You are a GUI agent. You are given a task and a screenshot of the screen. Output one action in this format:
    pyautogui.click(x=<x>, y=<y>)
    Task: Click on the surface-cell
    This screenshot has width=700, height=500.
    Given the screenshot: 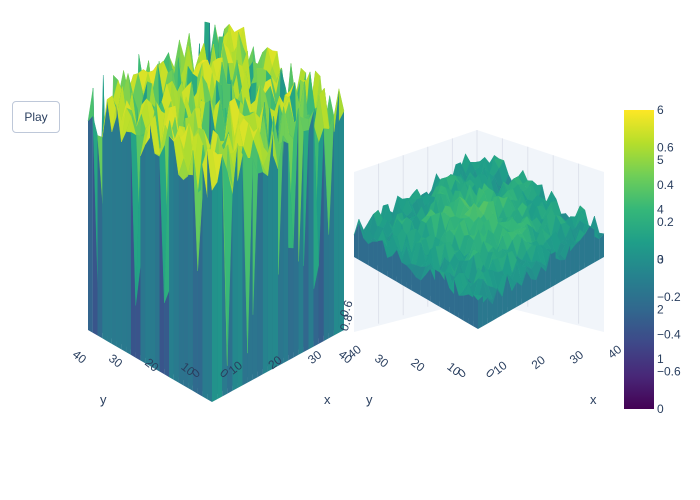 What is the action you would take?
    pyautogui.click(x=478, y=297)
    